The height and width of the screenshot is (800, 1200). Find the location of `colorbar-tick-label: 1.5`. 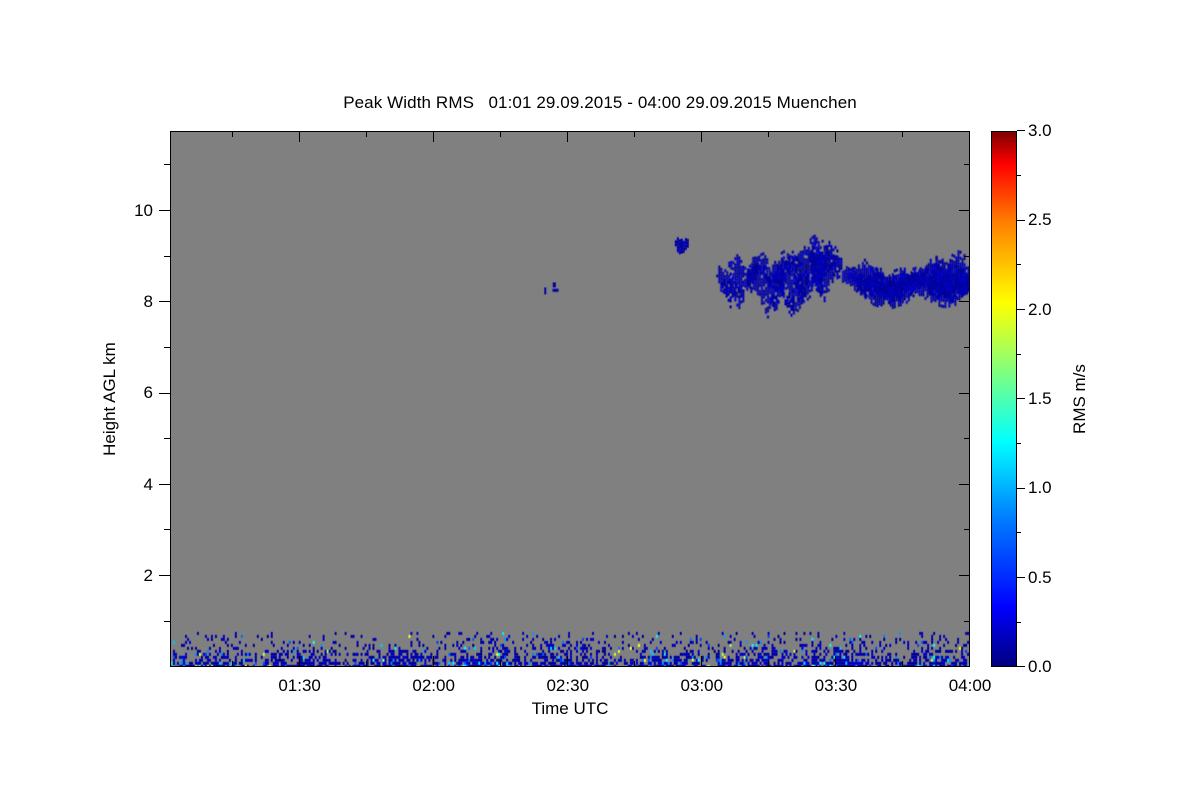

colorbar-tick-label: 1.5 is located at coordinates (1040, 398).